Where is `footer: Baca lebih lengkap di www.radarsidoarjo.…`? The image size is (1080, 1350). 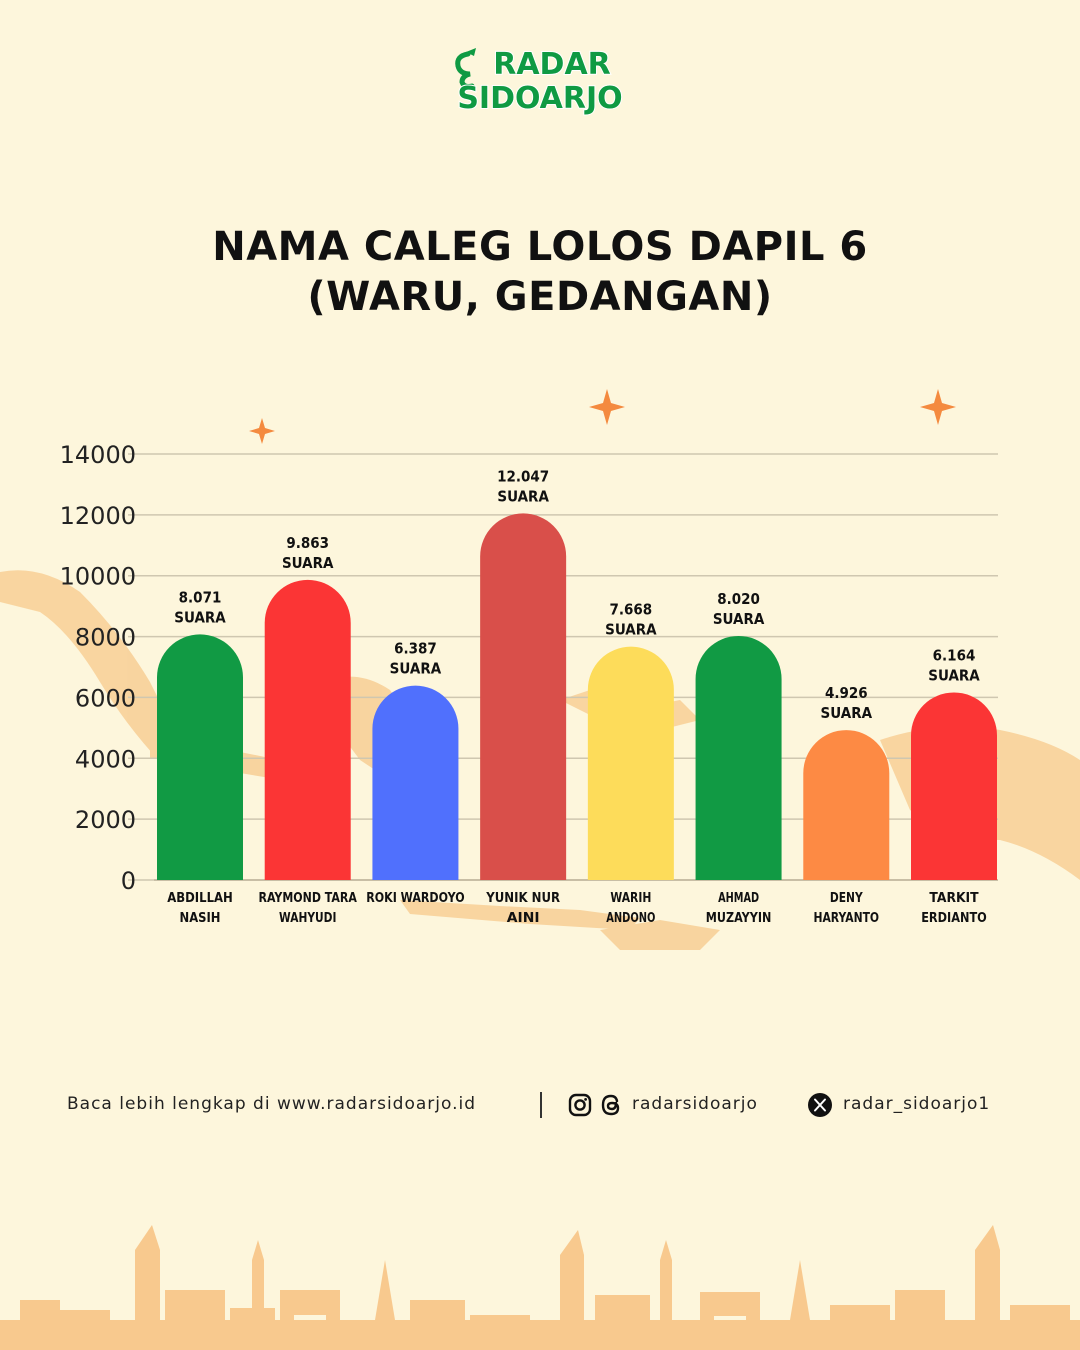
footer: Baca lebih lengkap di www.radarsidoarjo.… is located at coordinates (540, 1106).